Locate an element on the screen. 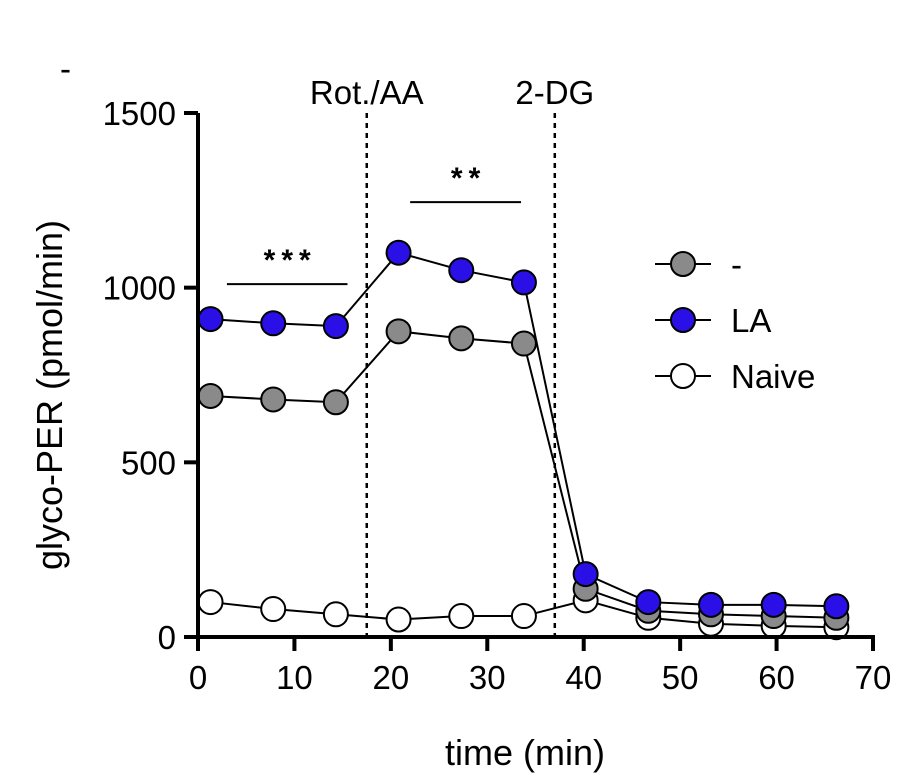 This screenshot has width=903, height=782. y-axis-title: glyco-PER (pmol/min) is located at coordinates (49, 395).